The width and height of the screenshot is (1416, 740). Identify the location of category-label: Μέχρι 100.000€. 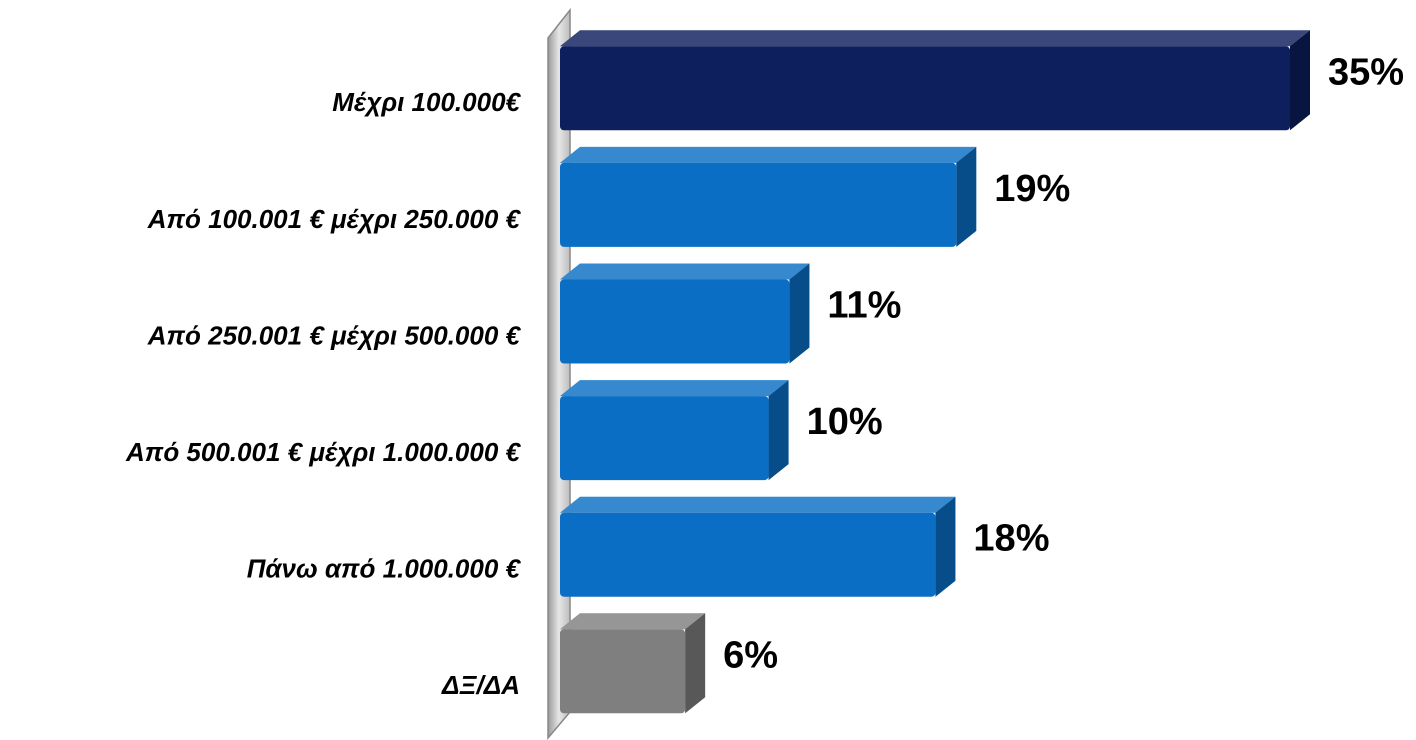
(426, 102).